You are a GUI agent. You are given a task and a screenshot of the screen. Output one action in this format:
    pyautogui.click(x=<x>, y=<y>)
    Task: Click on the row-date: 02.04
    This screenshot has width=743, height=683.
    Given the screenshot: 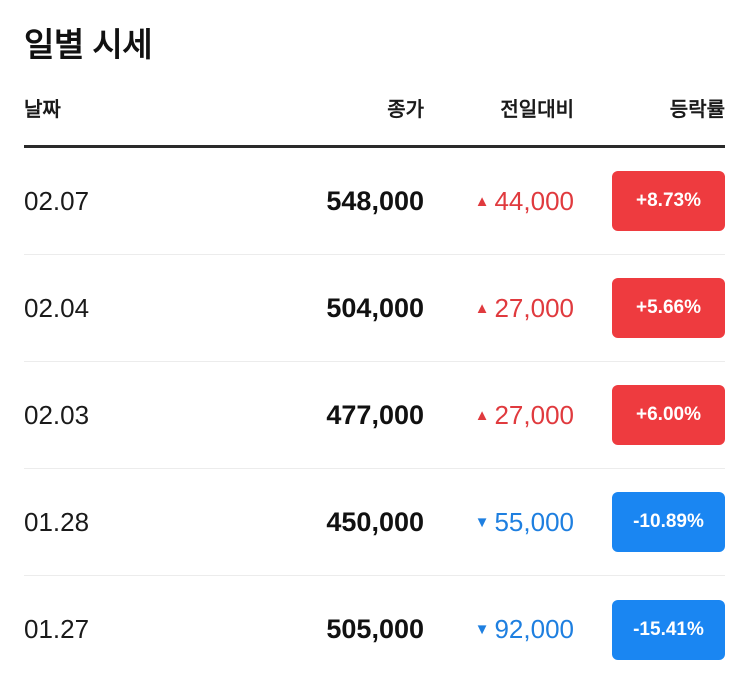 What is the action you would take?
    pyautogui.click(x=57, y=307)
    